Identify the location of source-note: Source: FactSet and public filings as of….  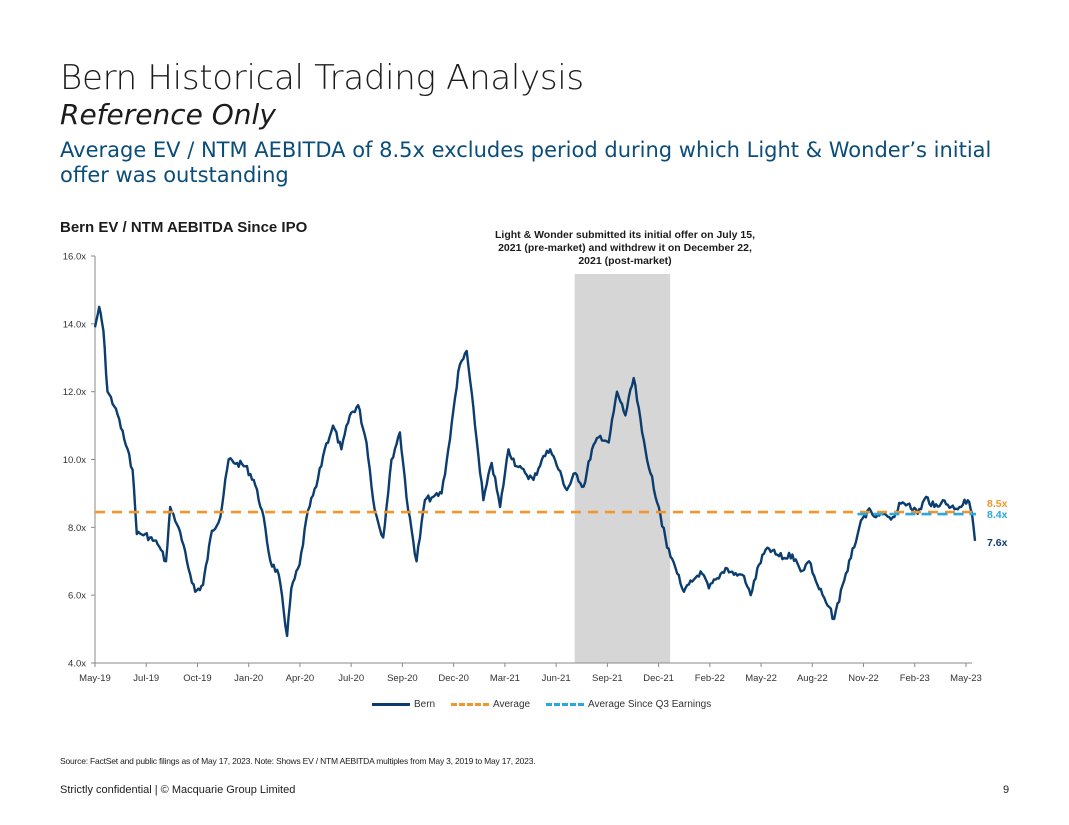
(298, 761).